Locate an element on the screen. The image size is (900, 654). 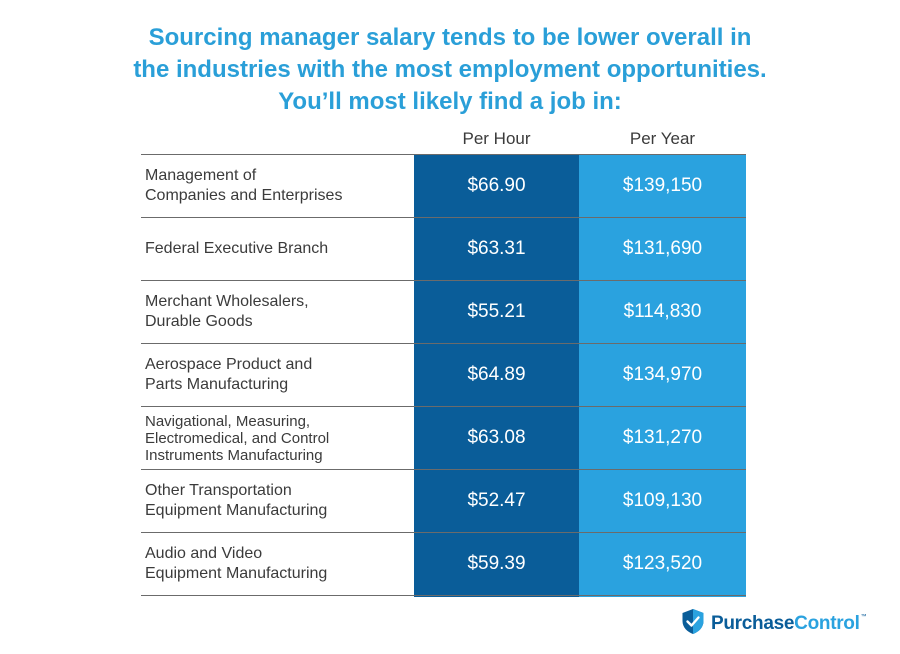
per-hour-value: $63.08 is located at coordinates (496, 437).